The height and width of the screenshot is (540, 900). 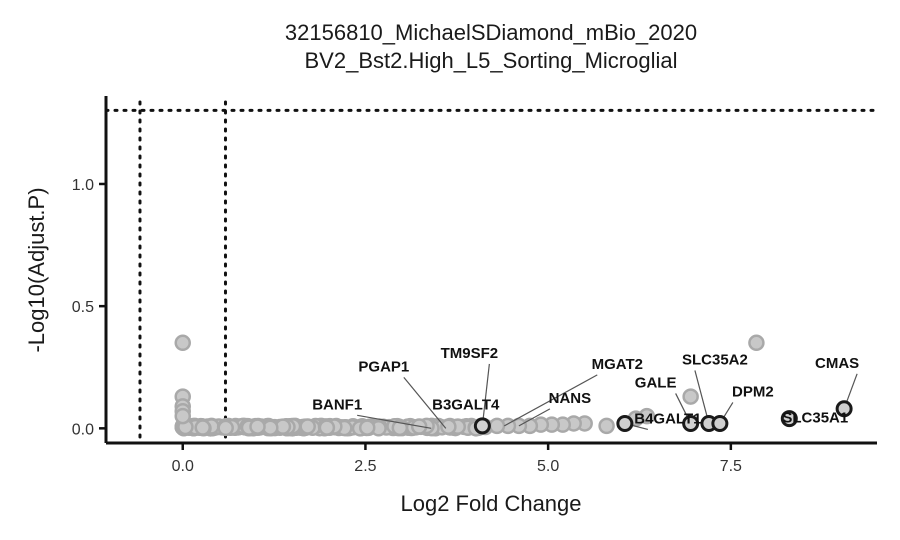 I want to click on gene-label: MGAT2, so click(x=617, y=364).